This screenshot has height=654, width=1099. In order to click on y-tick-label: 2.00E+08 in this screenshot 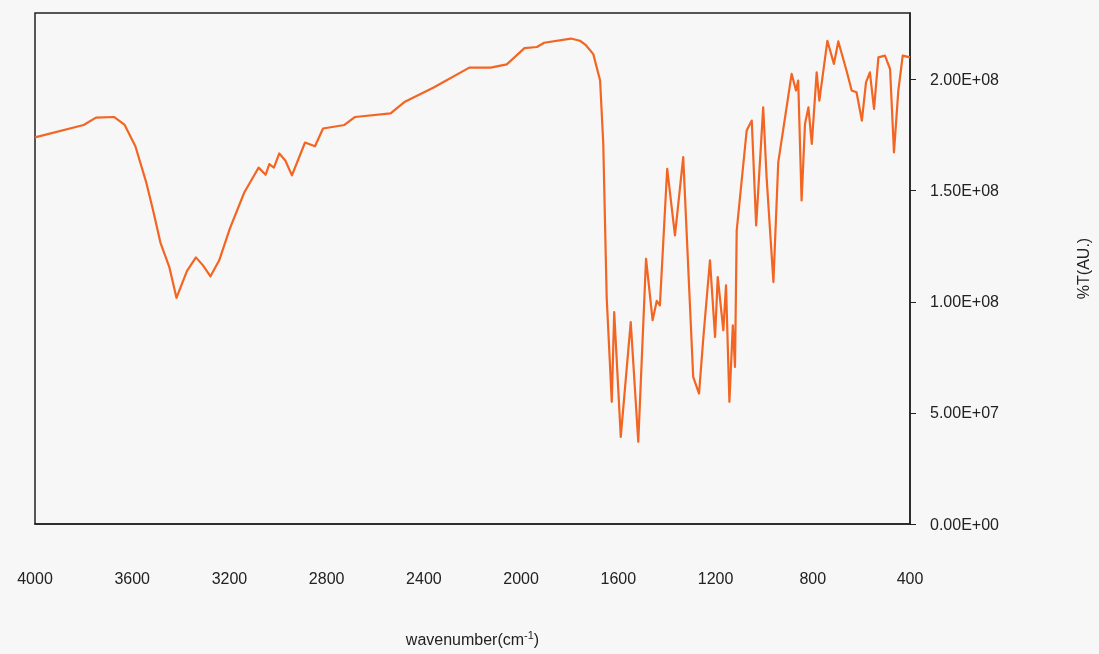, I will do `click(965, 80)`.